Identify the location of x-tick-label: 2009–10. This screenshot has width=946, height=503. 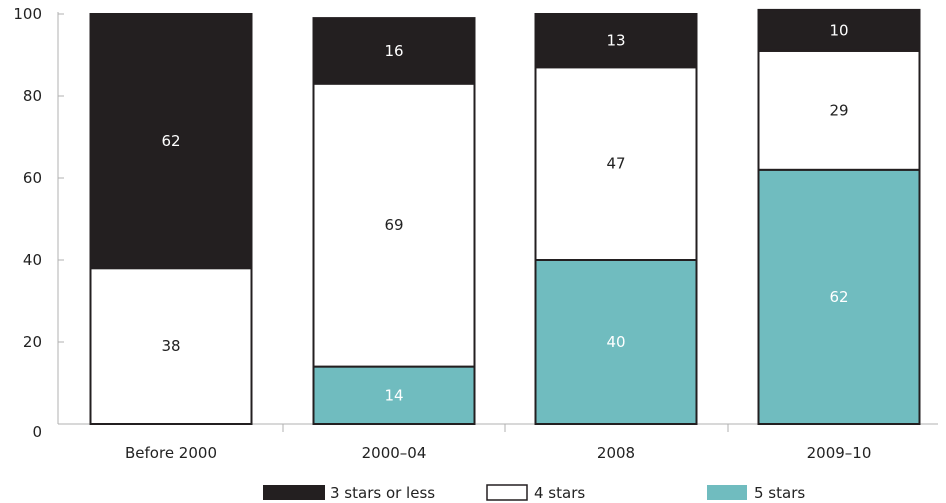
(839, 453).